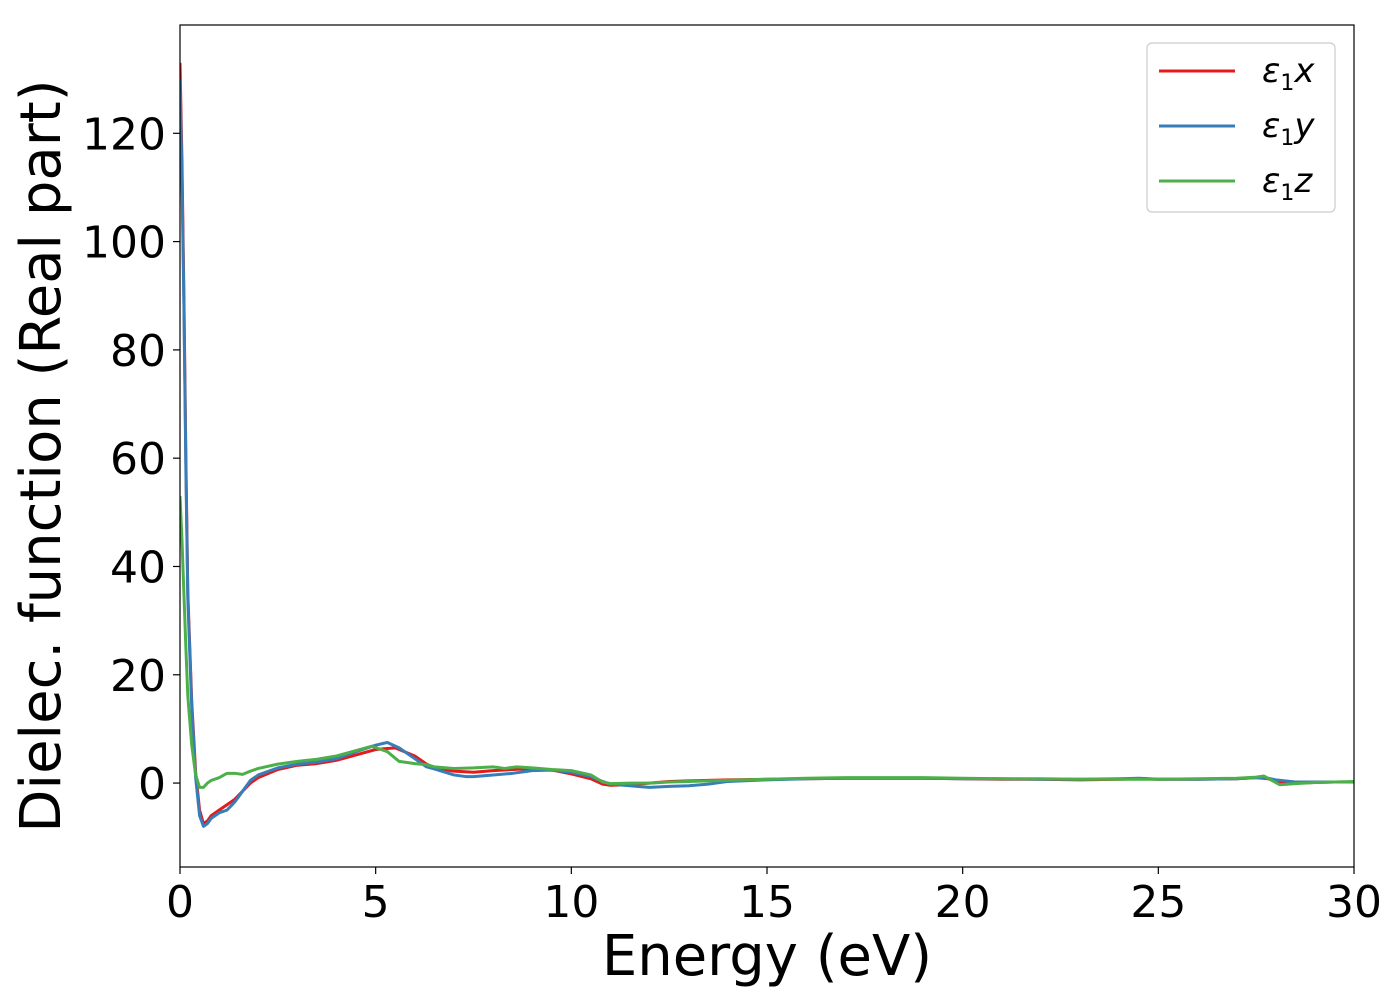 This screenshot has height=1000, width=1400. What do you see at coordinates (1287, 183) in the screenshot?
I see `legend-label: ε1z` at bounding box center [1287, 183].